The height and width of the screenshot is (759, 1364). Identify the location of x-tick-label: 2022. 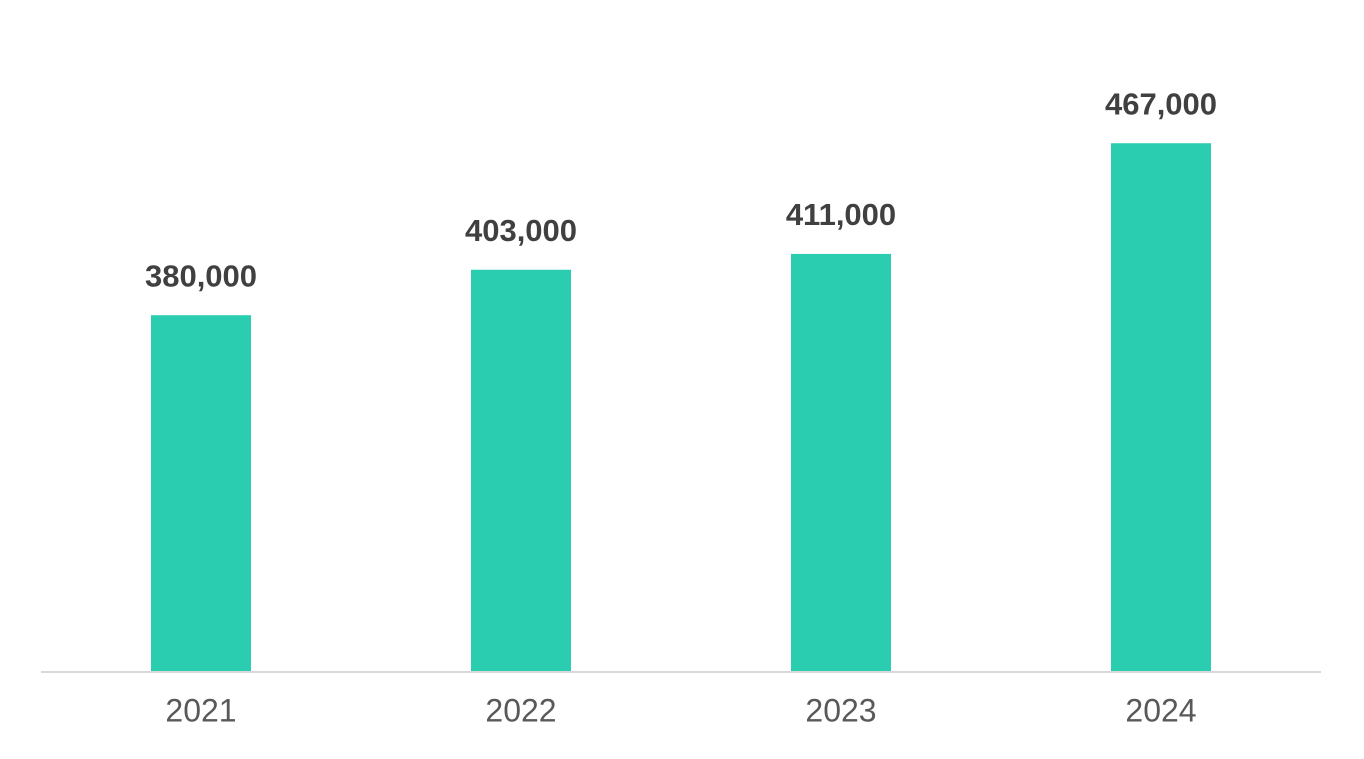
(520, 710).